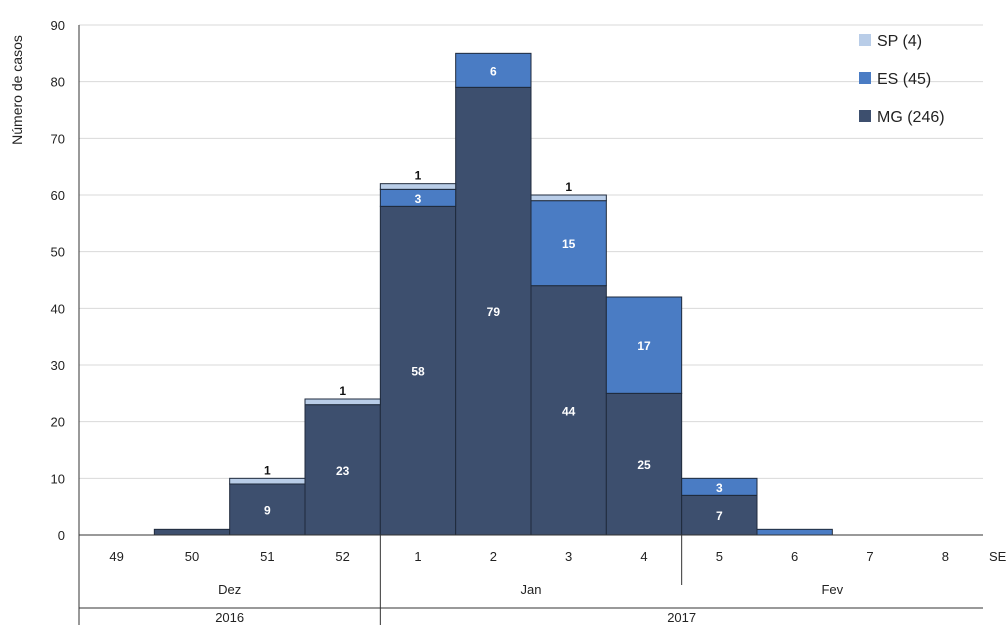 Image resolution: width=1006 pixels, height=630 pixels. I want to click on x-tick-label: 5, so click(719, 556).